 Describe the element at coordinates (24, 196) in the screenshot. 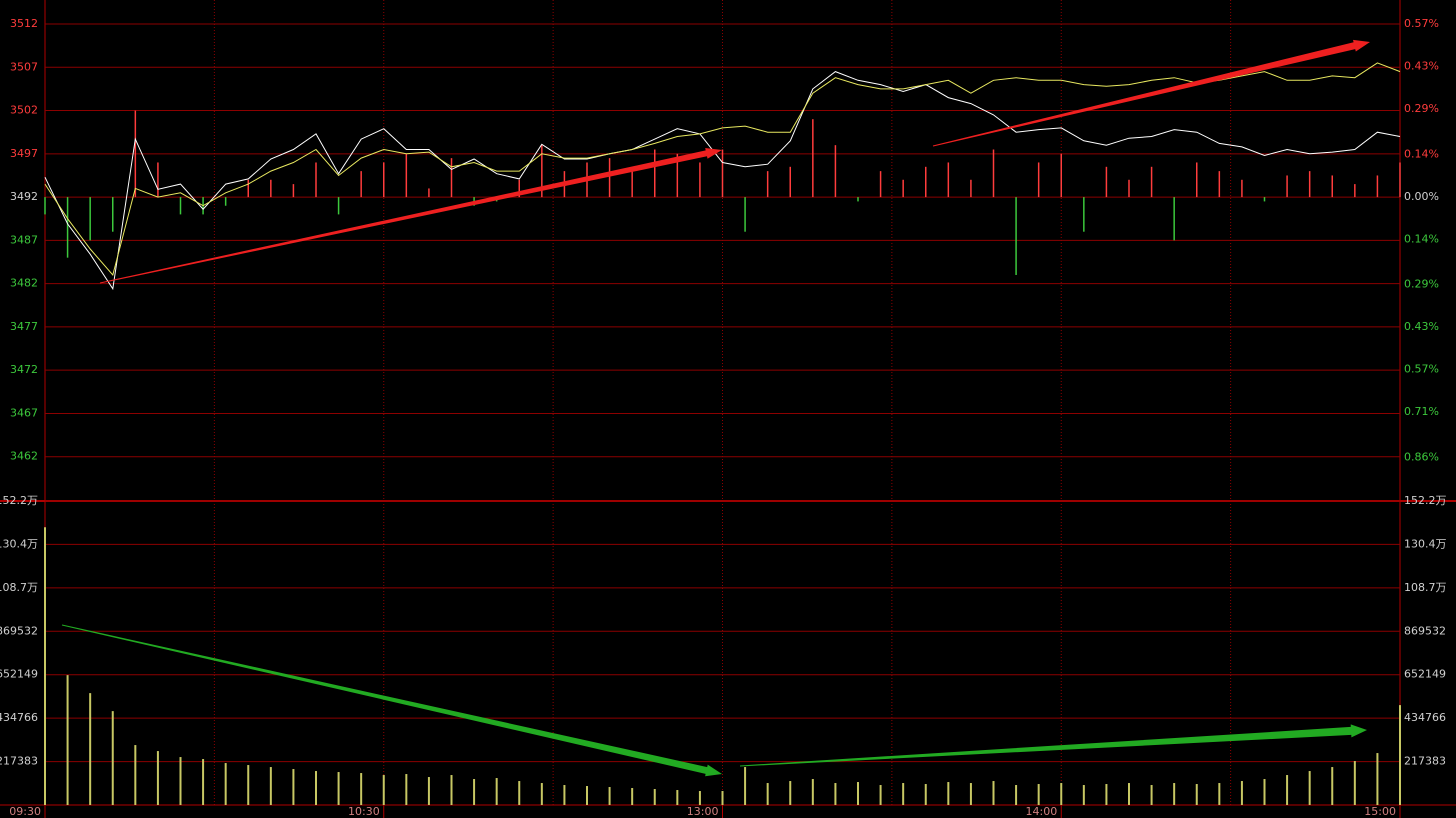

I see `y-tick-label: 3492` at that location.